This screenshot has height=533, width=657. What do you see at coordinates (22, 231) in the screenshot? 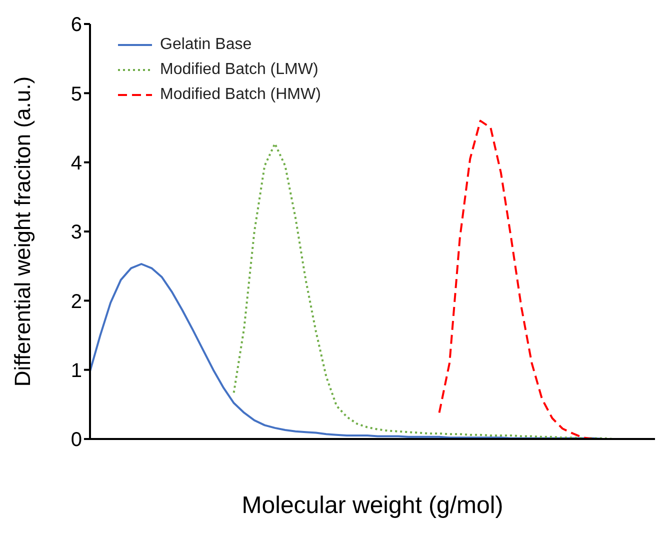
I see `y-axis-title: Differential weight fraciton (a.u.)` at bounding box center [22, 231].